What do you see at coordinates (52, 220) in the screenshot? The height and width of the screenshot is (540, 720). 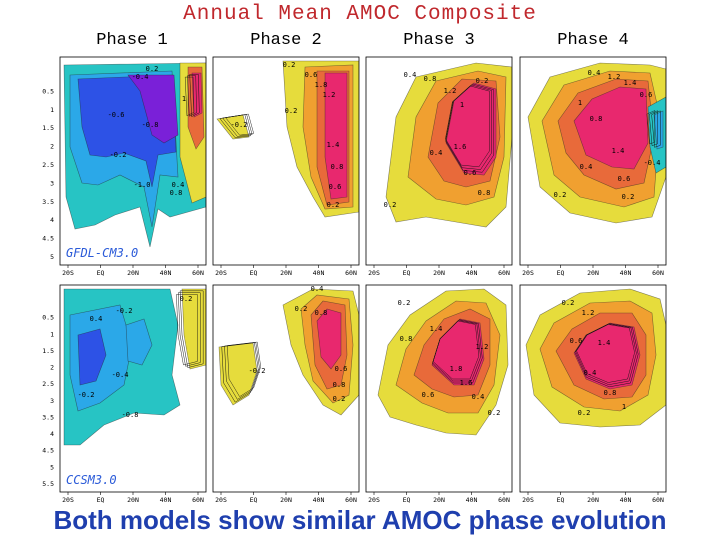 I see `y-tick-label: 4` at bounding box center [52, 220].